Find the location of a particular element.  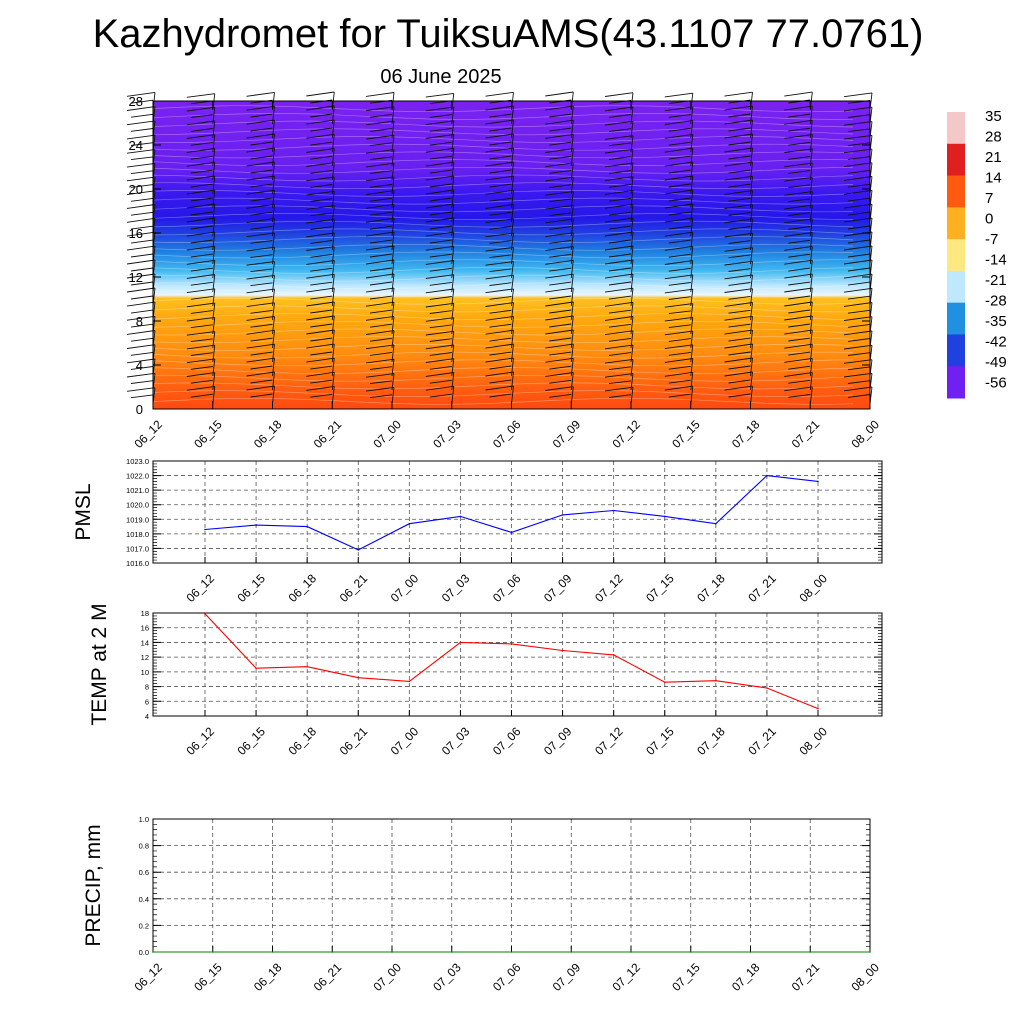

x-tick-label: 07_06 is located at coordinates (507, 977).